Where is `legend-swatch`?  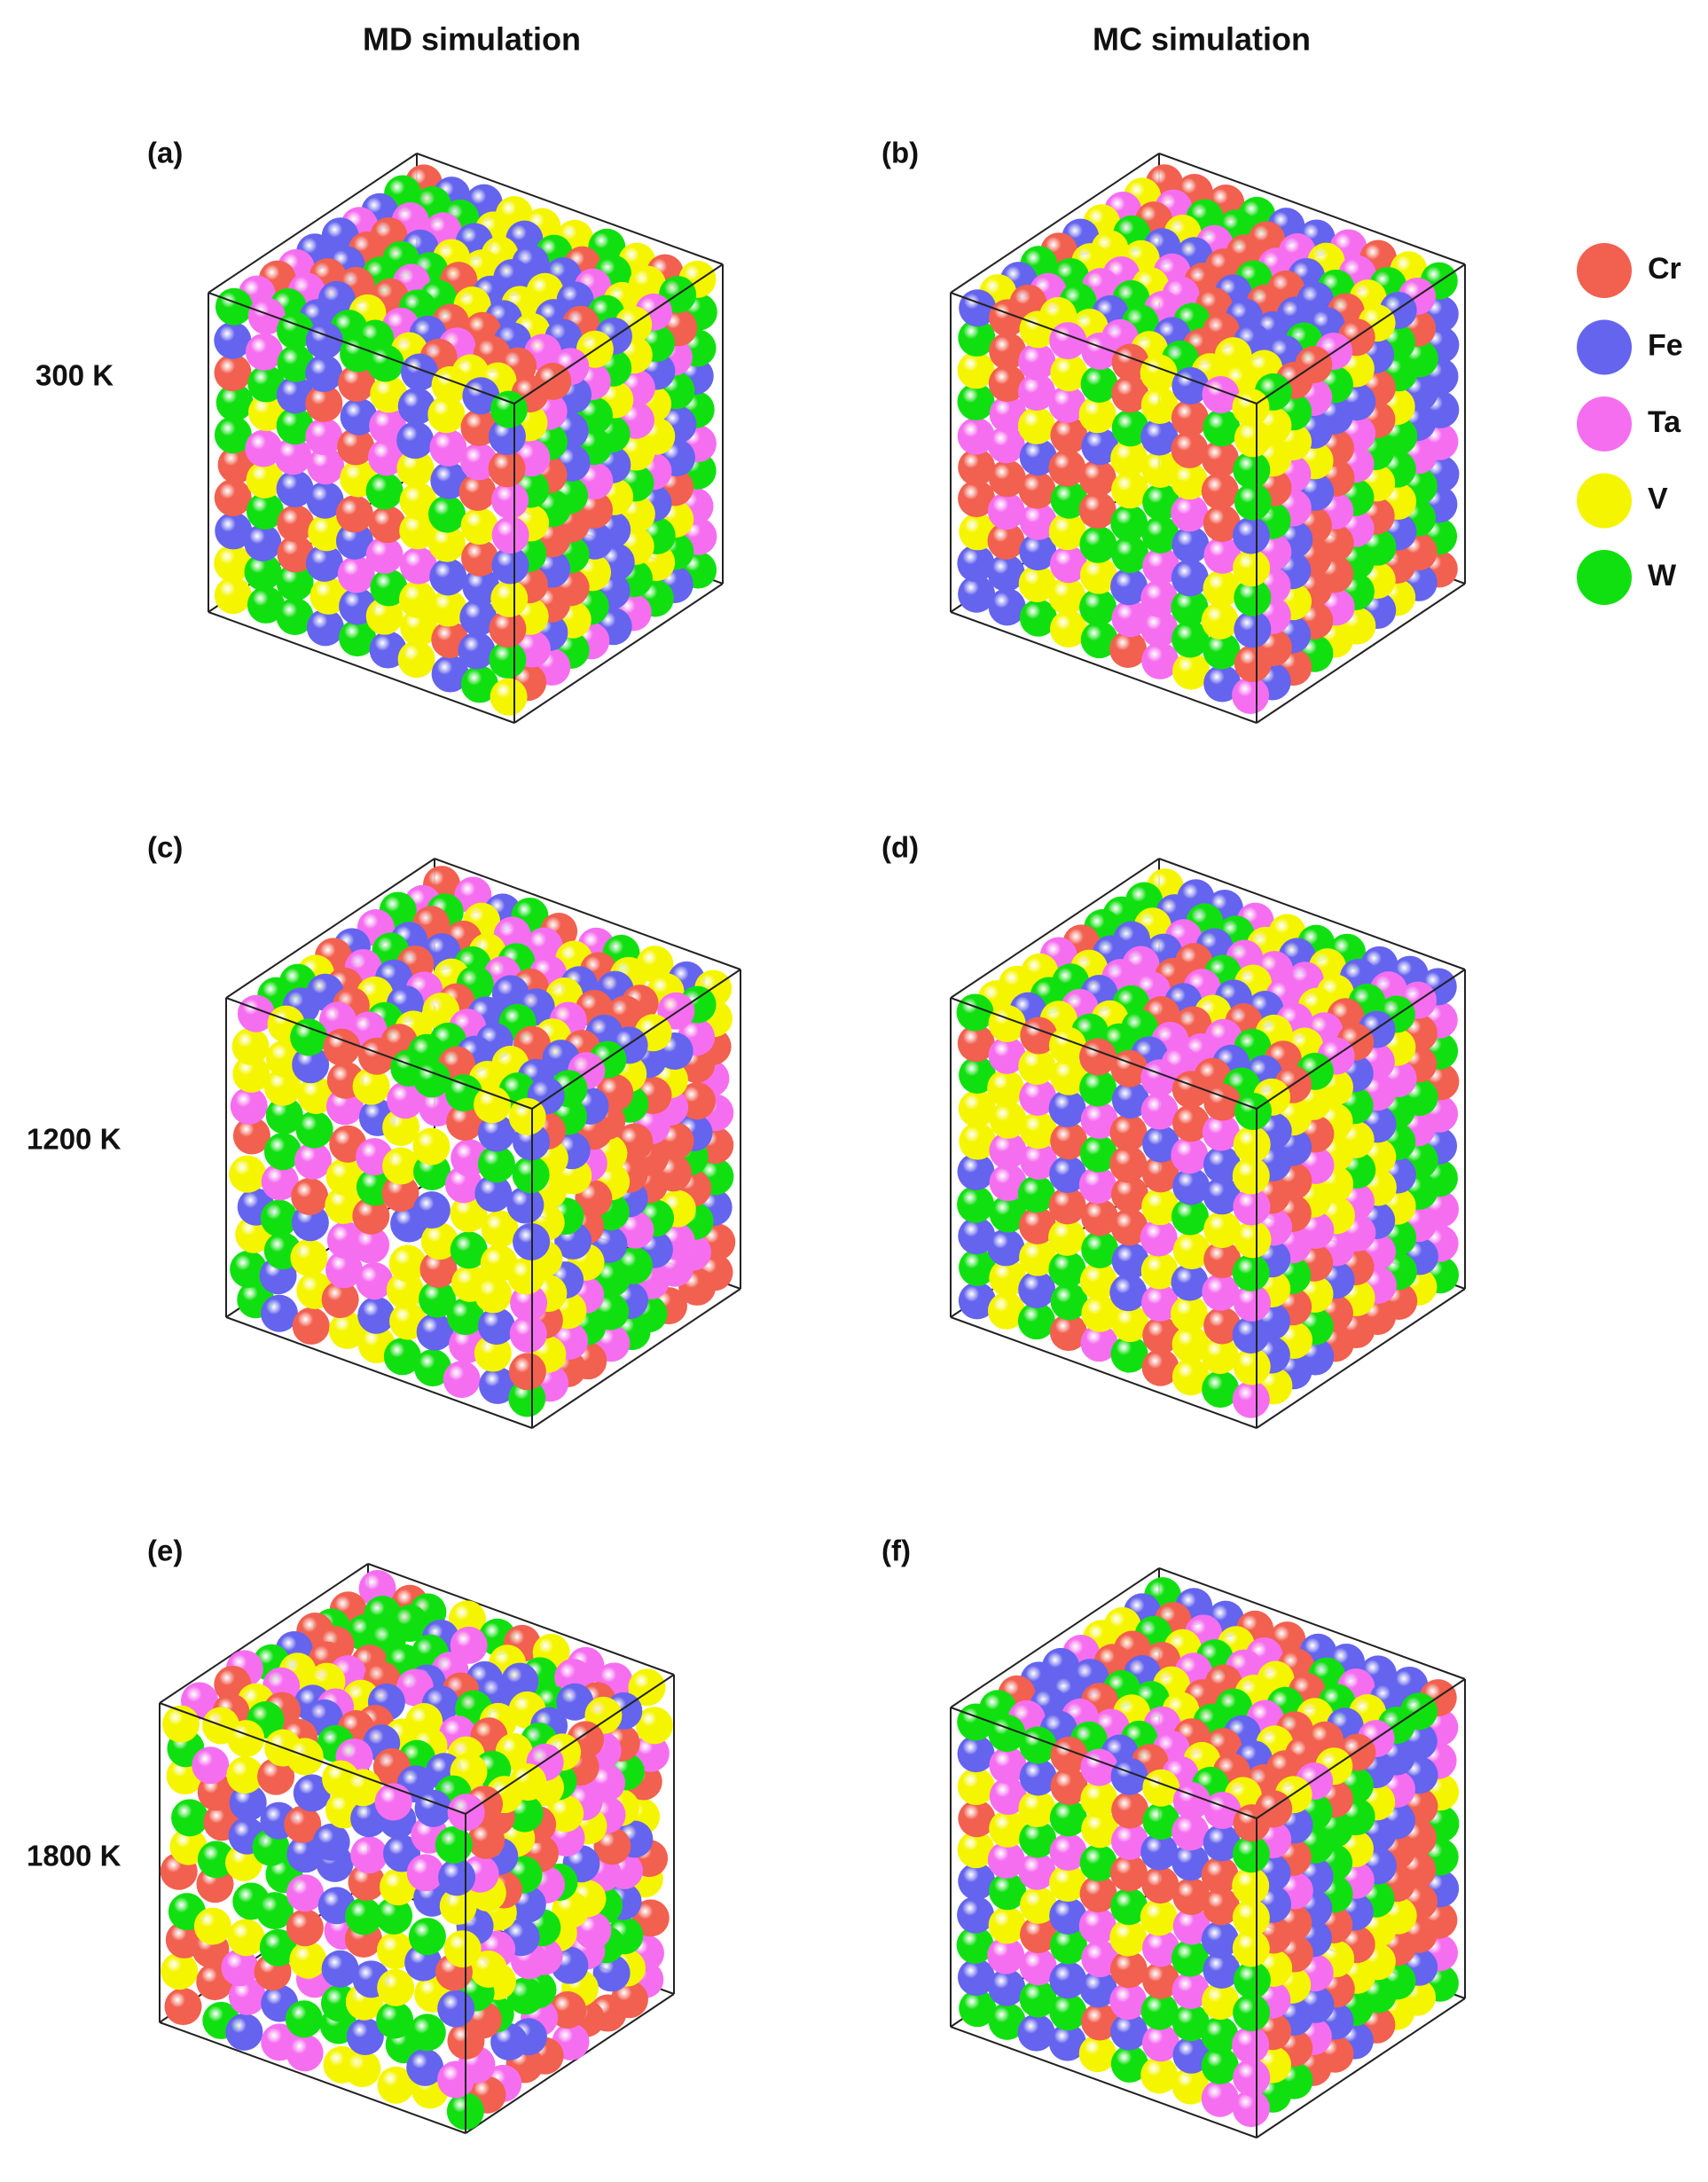
legend-swatch is located at coordinates (1605, 347).